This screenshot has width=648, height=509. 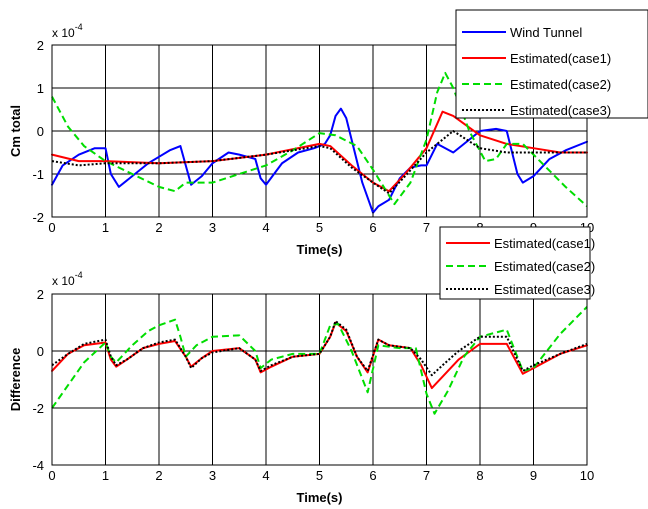 I want to click on x-tick-label: 8, so click(x=479, y=475).